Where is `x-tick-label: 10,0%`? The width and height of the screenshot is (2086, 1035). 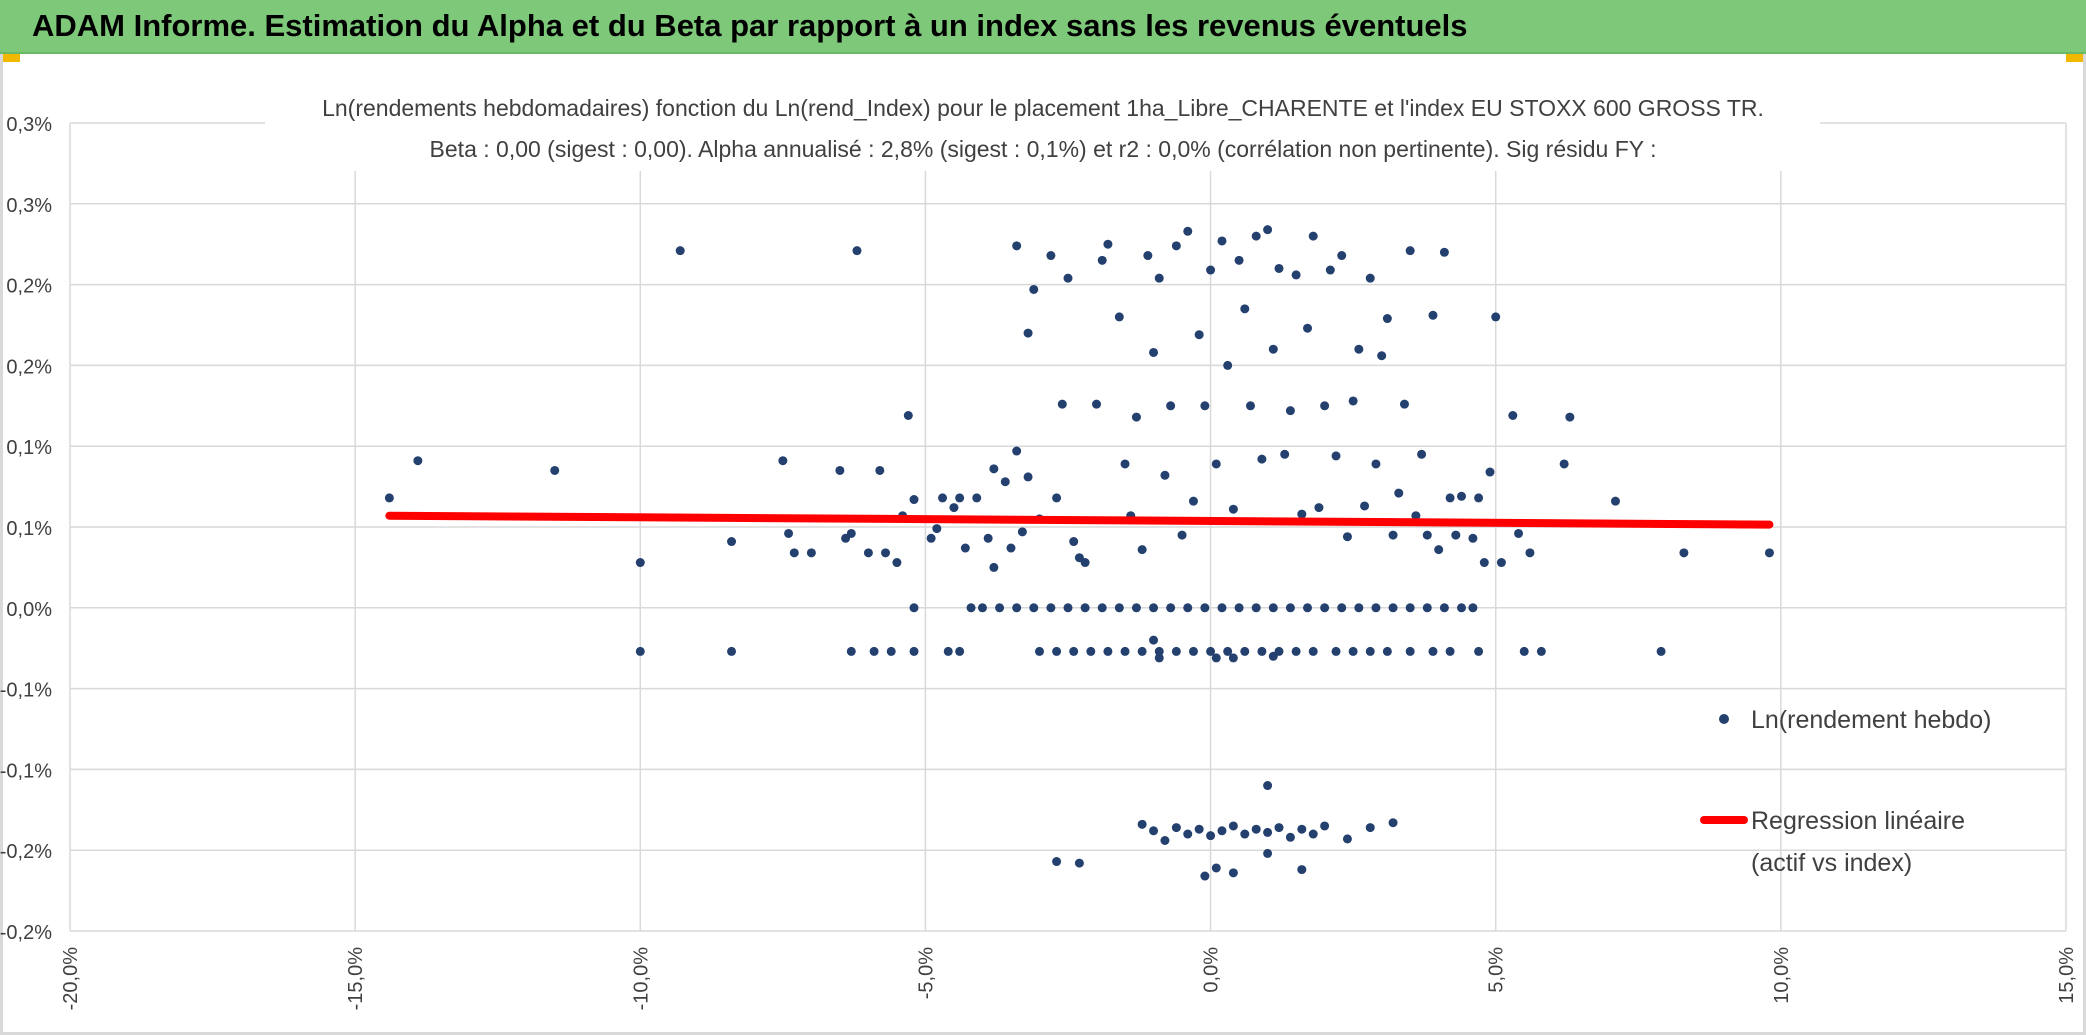
x-tick-label: 10,0% is located at coordinates (1782, 975).